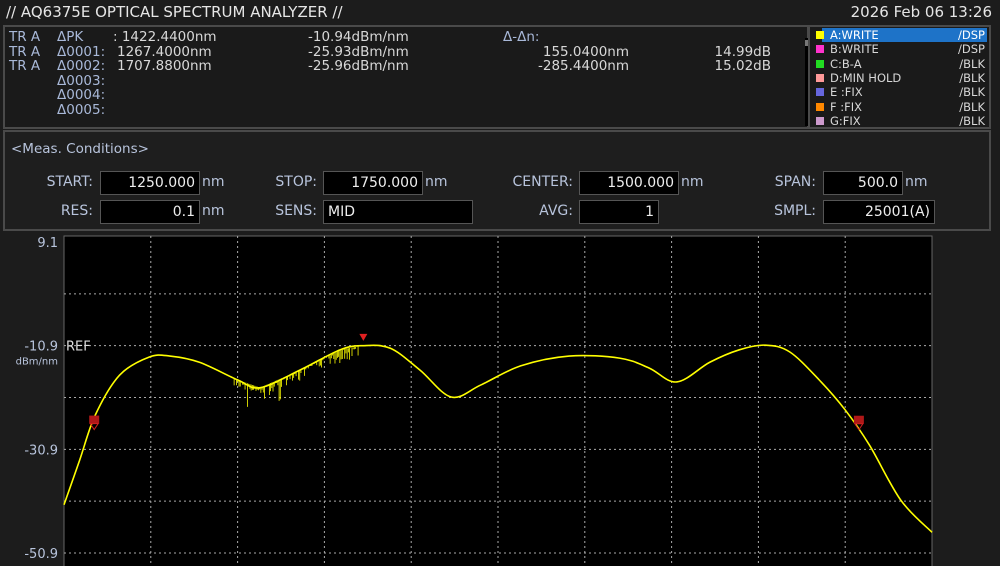 Image resolution: width=1000 pixels, height=566 pixels. What do you see at coordinates (901, 63) in the screenshot?
I see `trace-item: C:B-A/BLK` at bounding box center [901, 63].